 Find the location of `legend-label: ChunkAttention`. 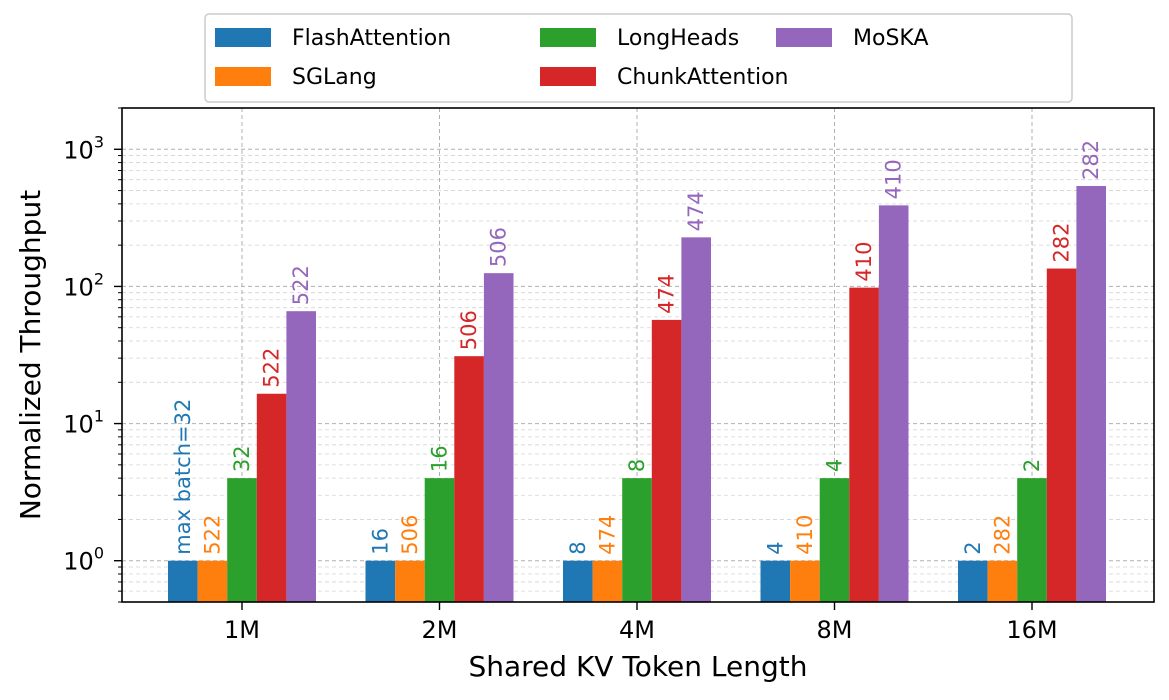

legend-label: ChunkAttention is located at coordinates (702, 77).